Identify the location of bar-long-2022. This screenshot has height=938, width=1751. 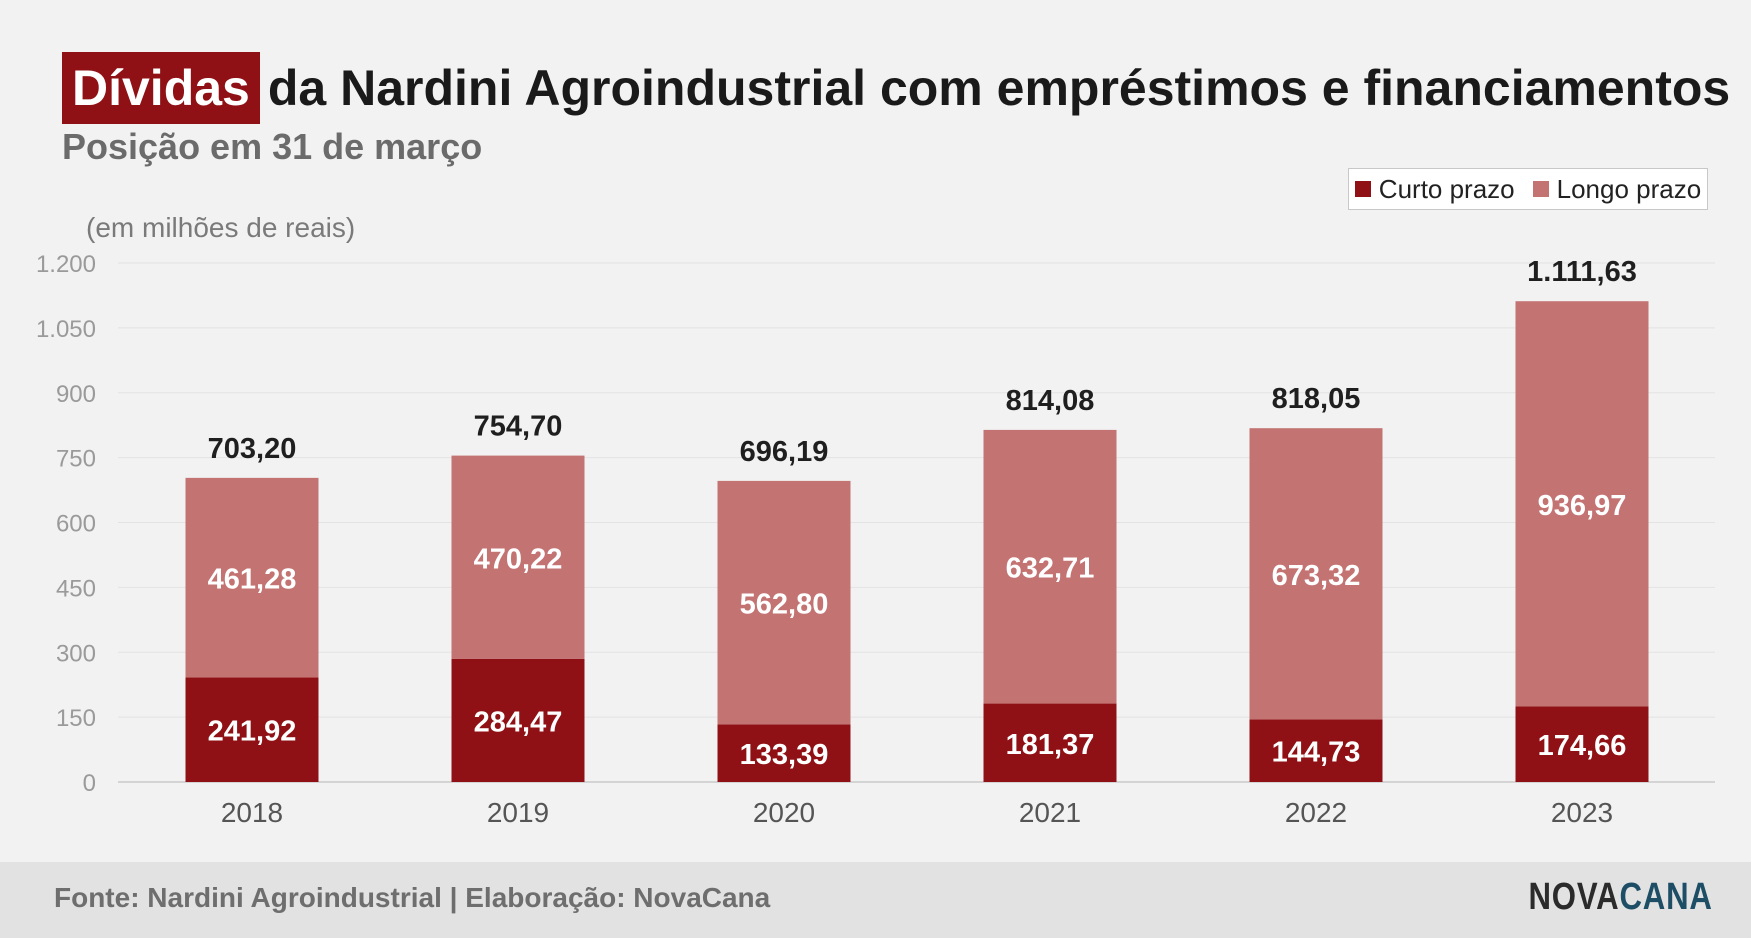
(1316, 574).